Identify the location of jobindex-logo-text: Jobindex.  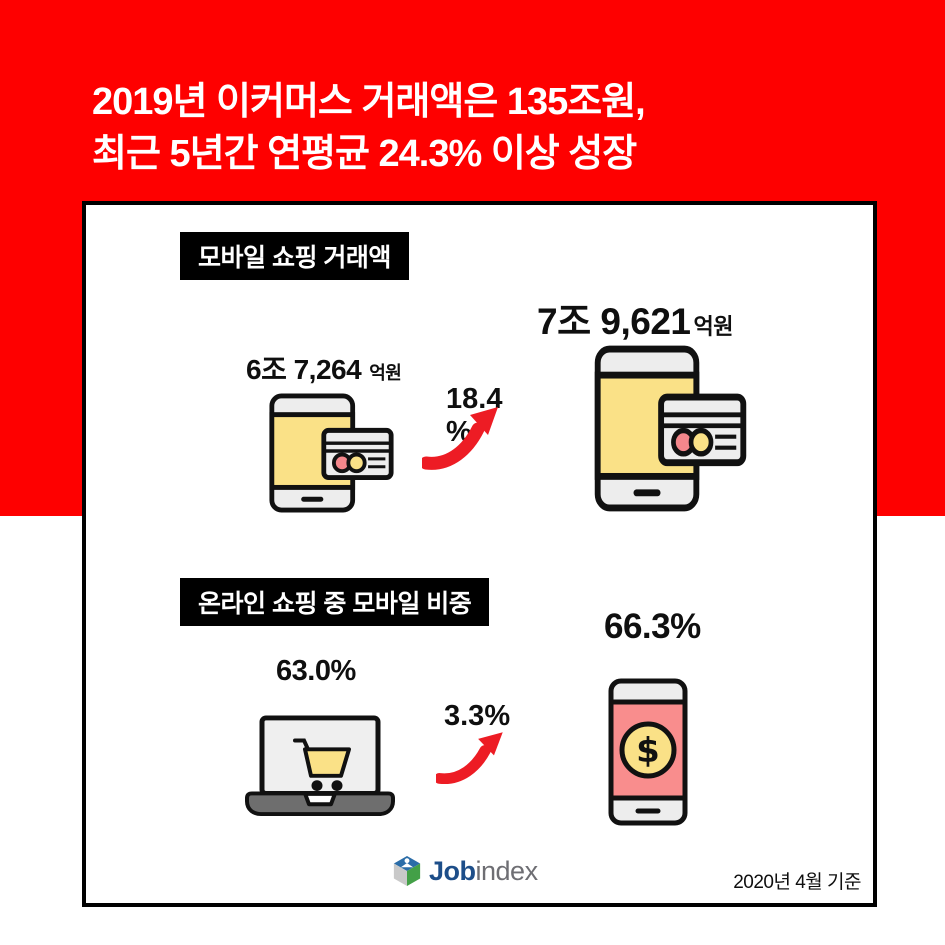
(483, 871).